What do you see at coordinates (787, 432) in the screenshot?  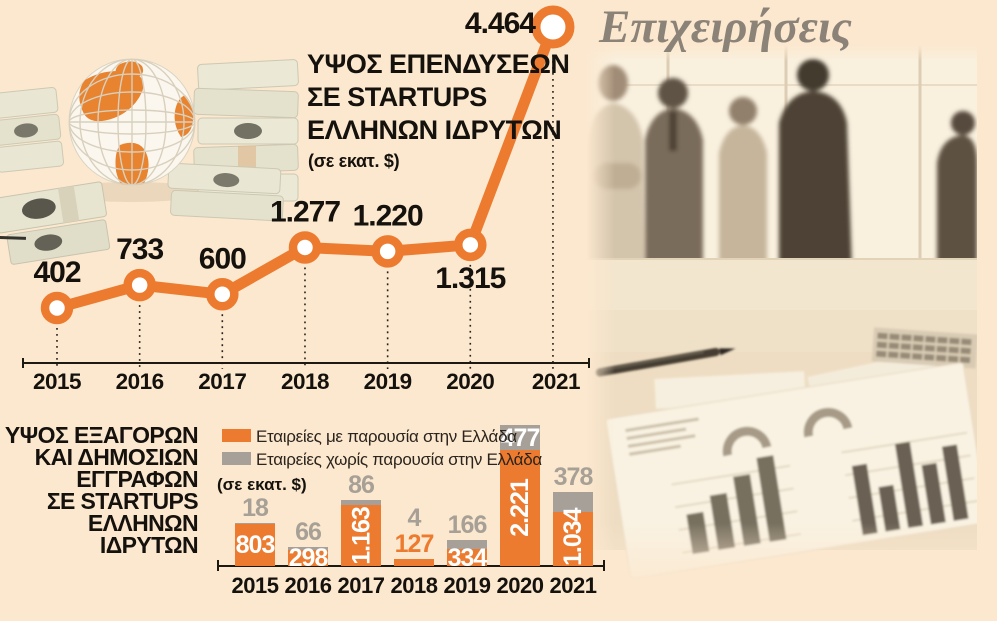 I see `mini-donut-charts` at bounding box center [787, 432].